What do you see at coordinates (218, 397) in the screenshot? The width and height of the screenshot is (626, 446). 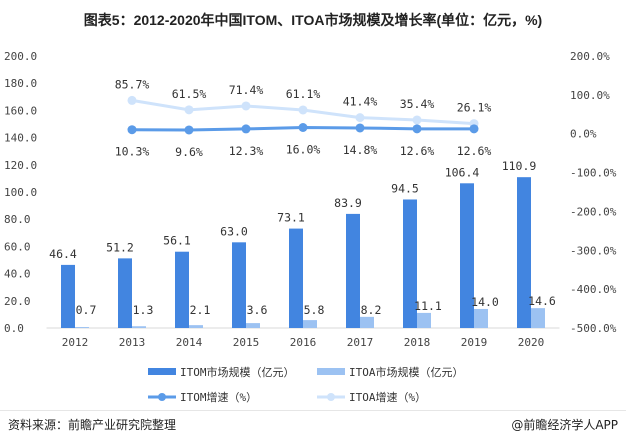 I see `legend-label: ITOM增速（%）` at bounding box center [218, 397].